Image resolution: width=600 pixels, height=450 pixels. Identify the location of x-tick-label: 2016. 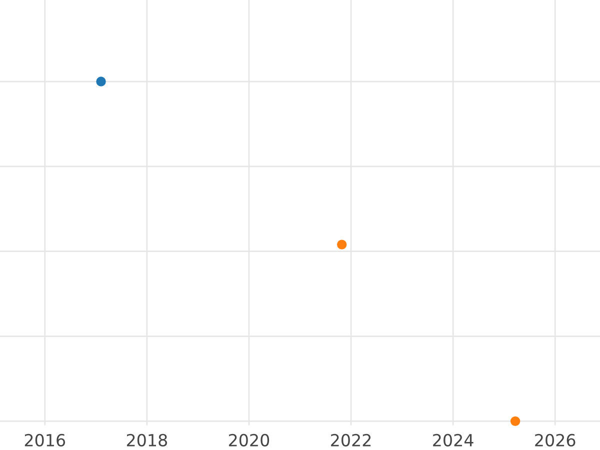
(45, 440).